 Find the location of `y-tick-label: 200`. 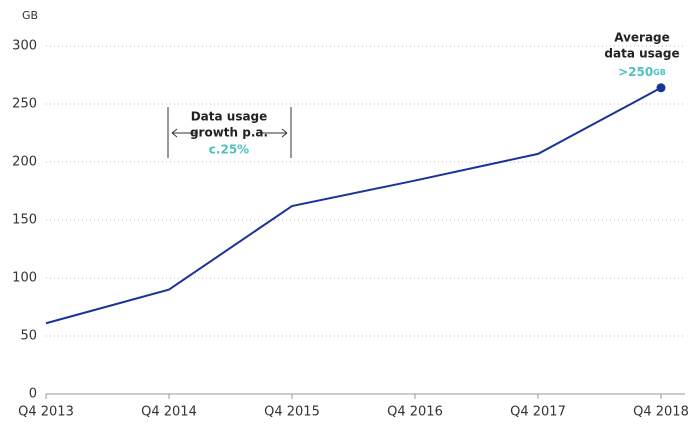

y-tick-label: 200 is located at coordinates (24, 162).